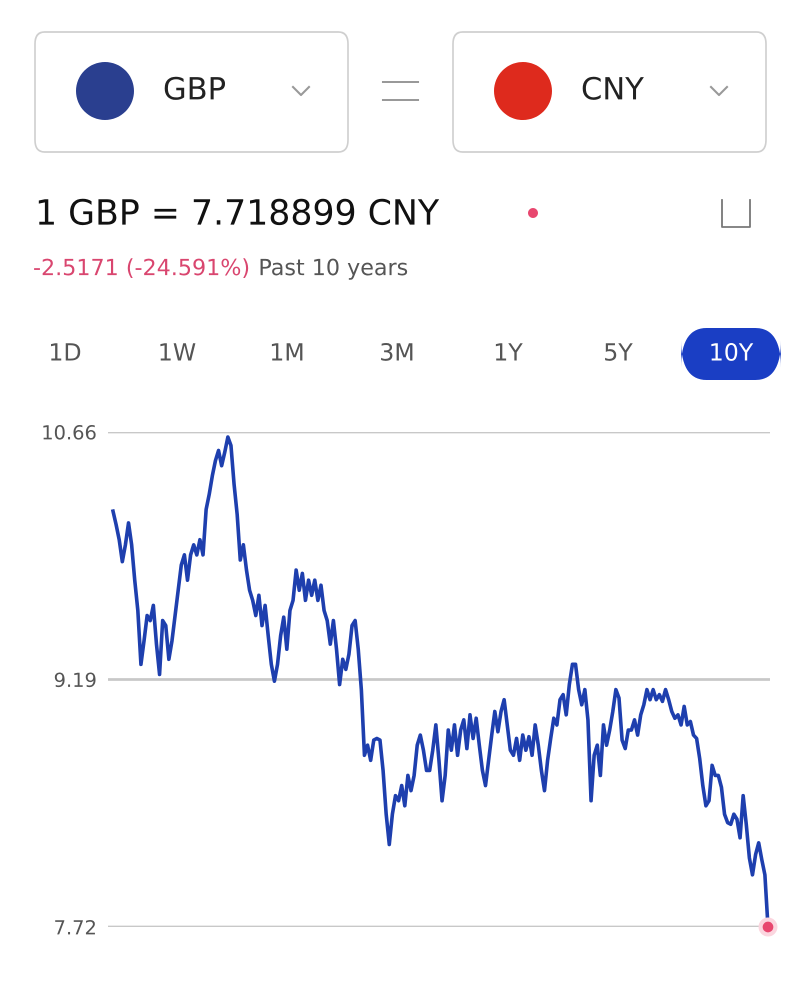  What do you see at coordinates (509, 352) in the screenshot?
I see `text: 1Y` at bounding box center [509, 352].